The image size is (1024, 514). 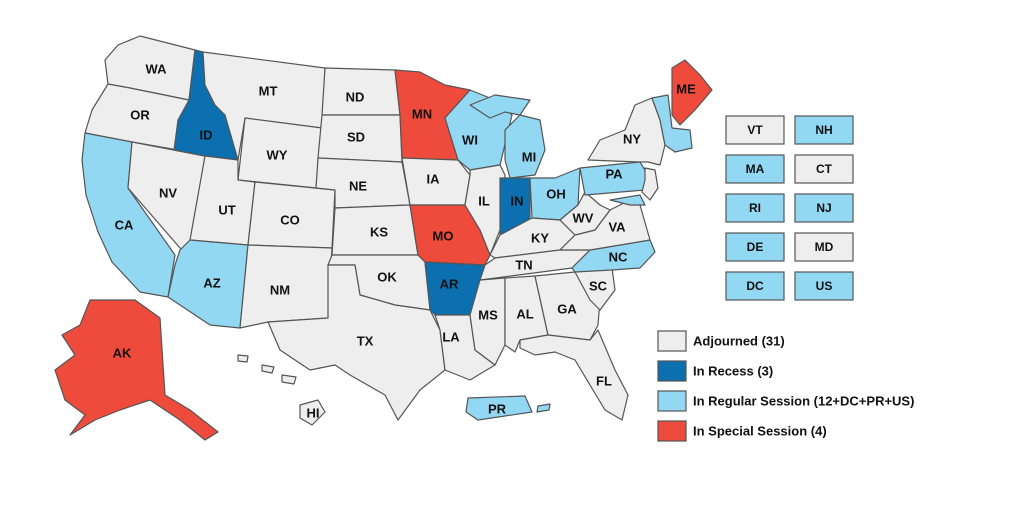 What do you see at coordinates (365, 341) in the screenshot?
I see `label-tx: TX` at bounding box center [365, 341].